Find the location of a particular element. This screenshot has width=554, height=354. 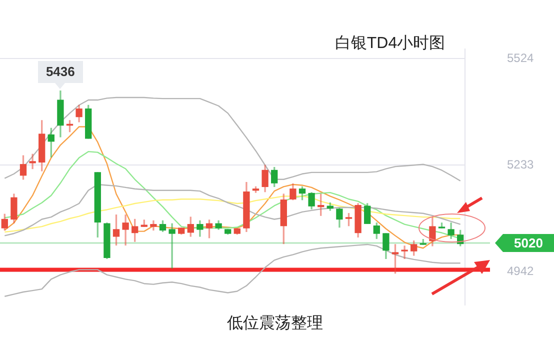

y-tick-label: 5524 is located at coordinates (520, 58).